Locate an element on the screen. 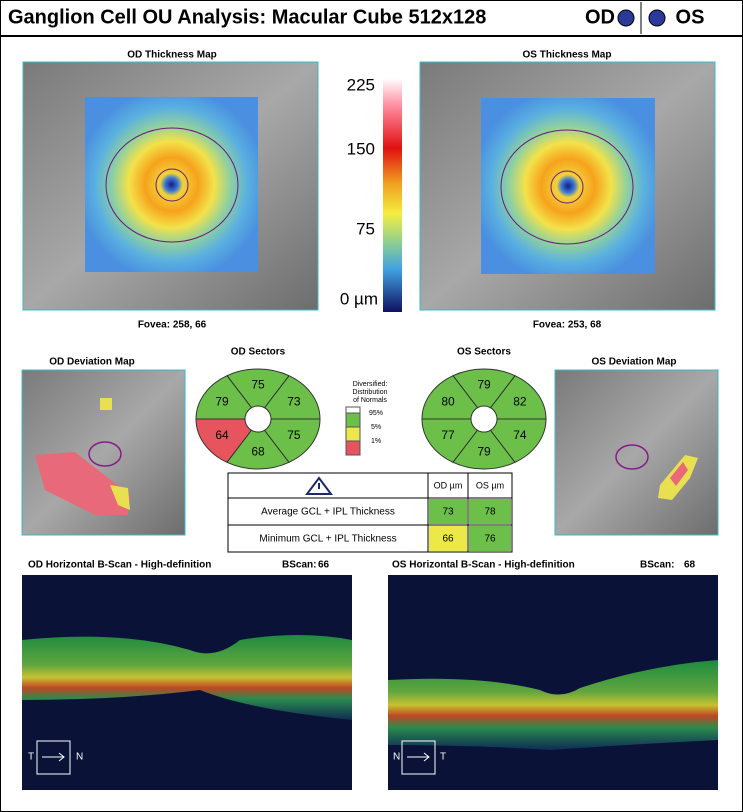 The image size is (743, 812). color-scale is located at coordinates (392, 195).